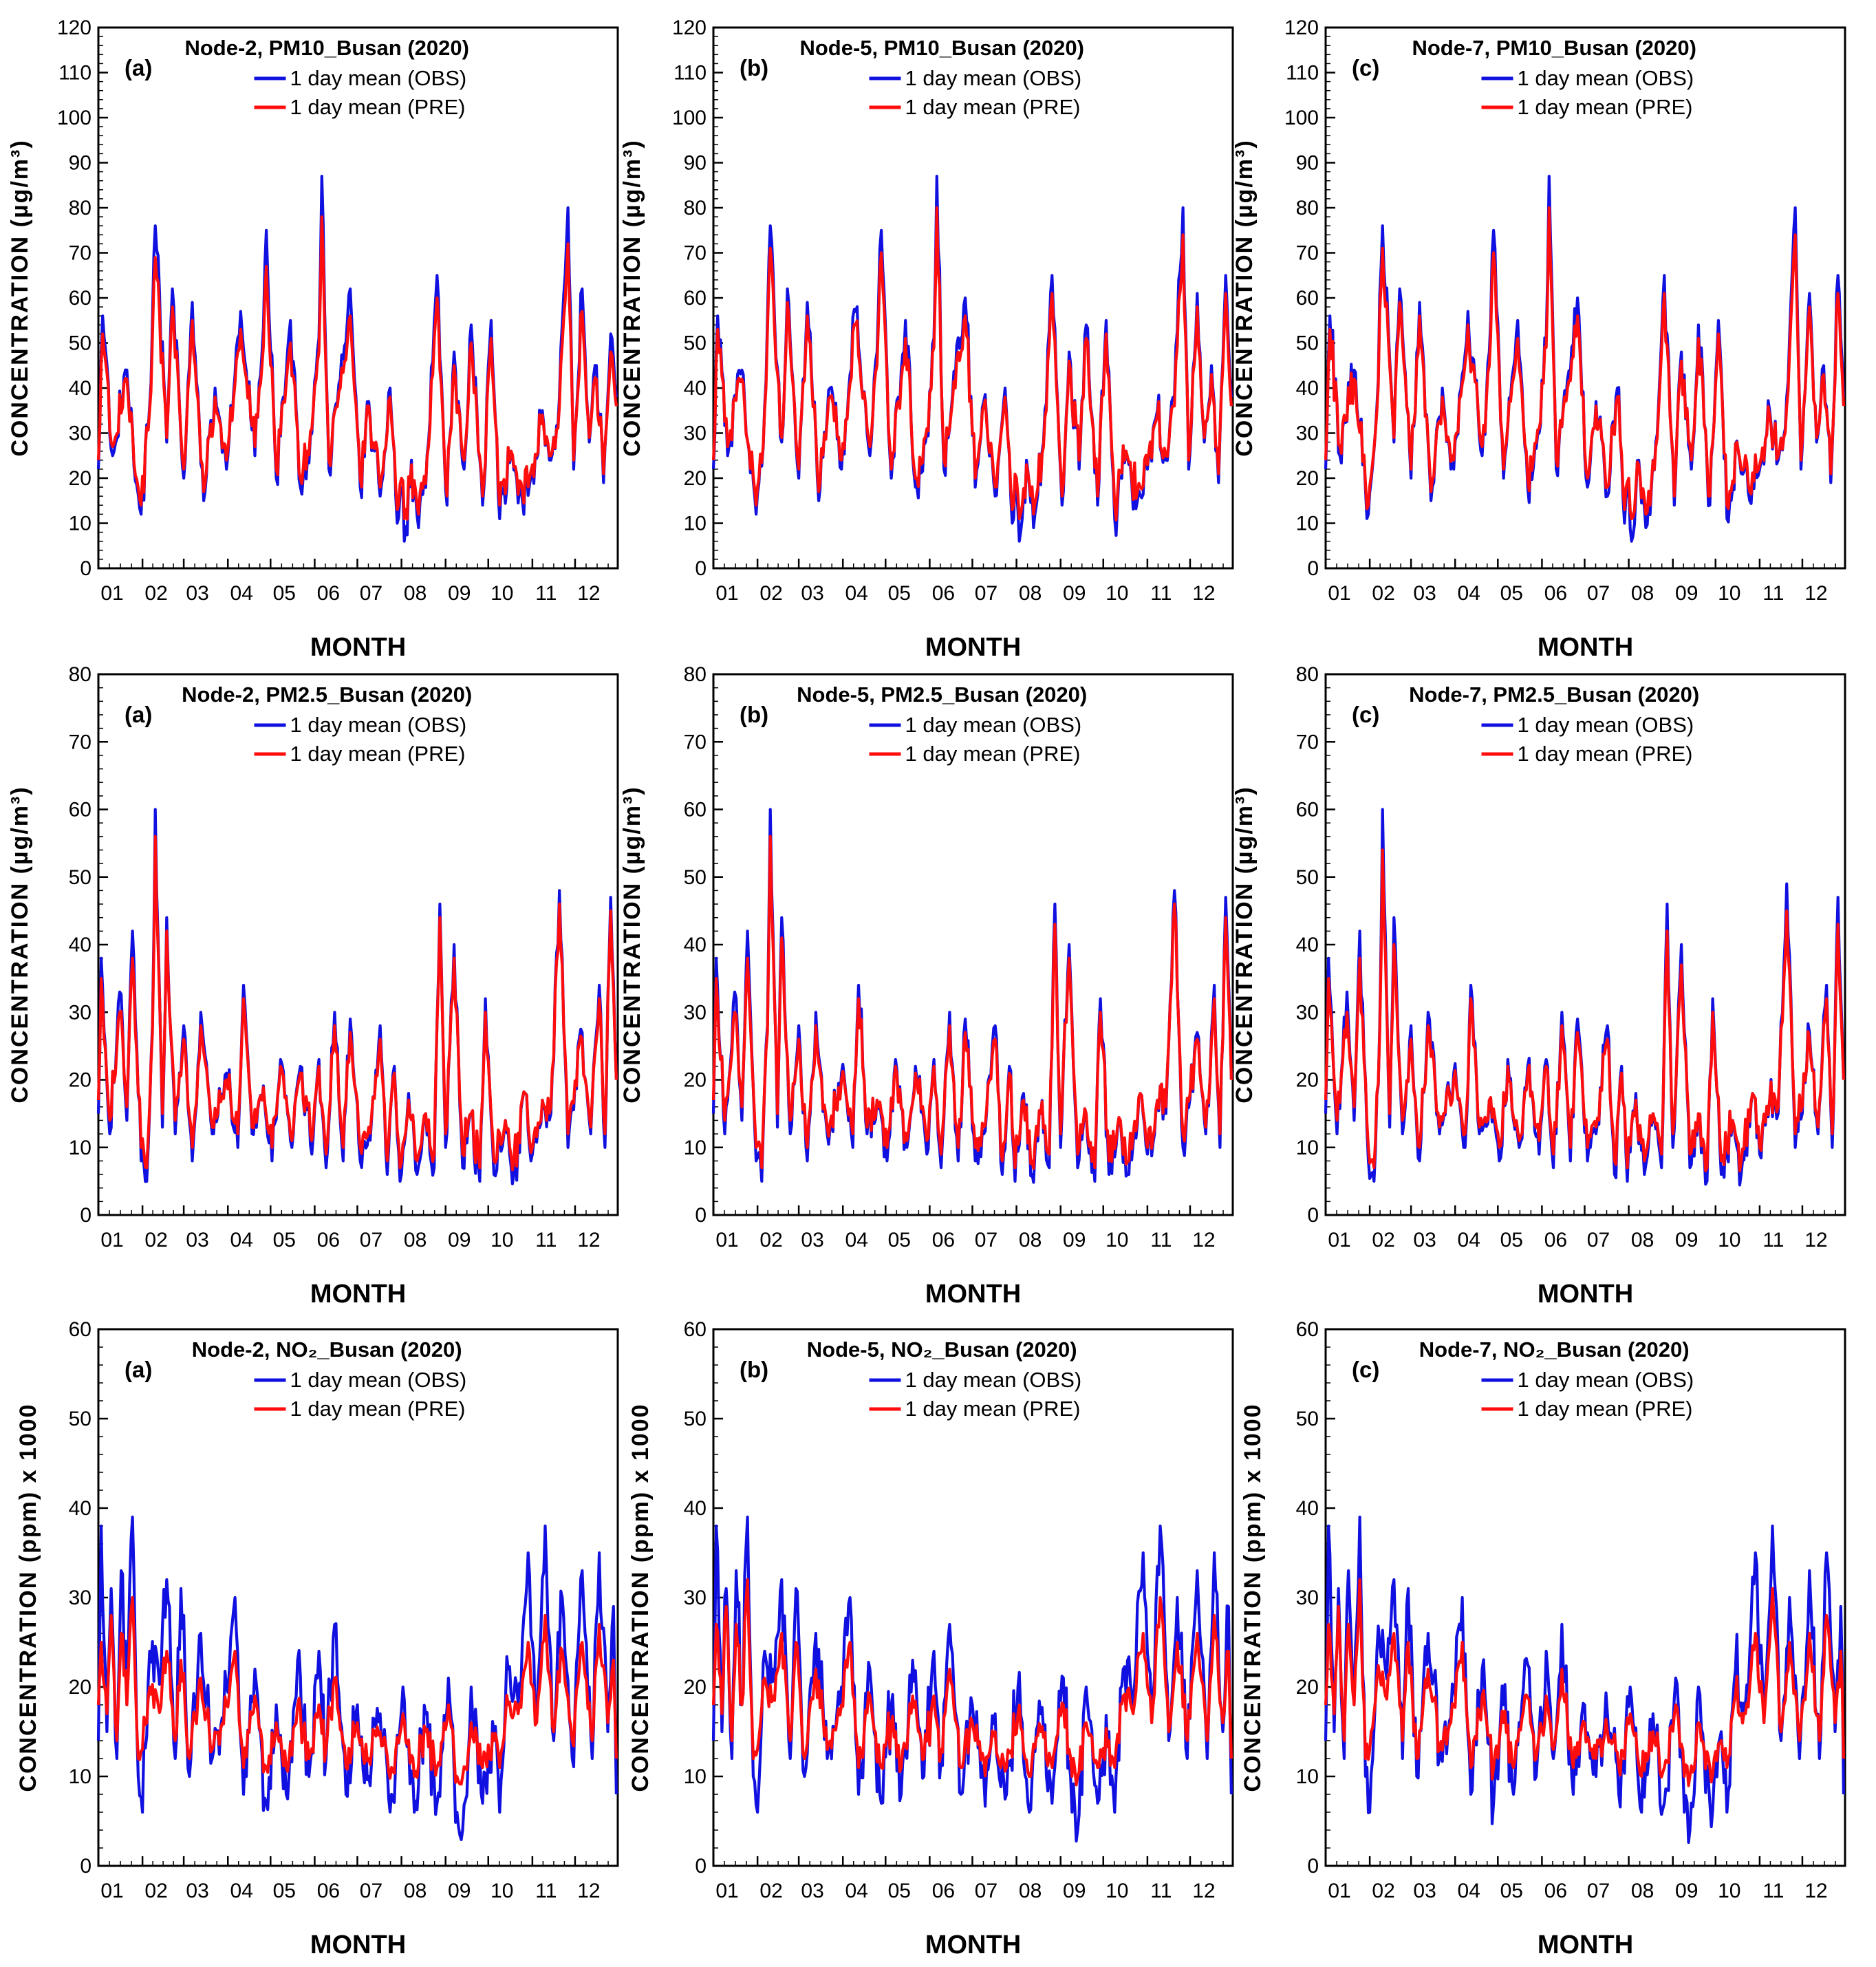 This screenshot has height=1967, width=1876. I want to click on y-tick-label: 60, so click(695, 299).